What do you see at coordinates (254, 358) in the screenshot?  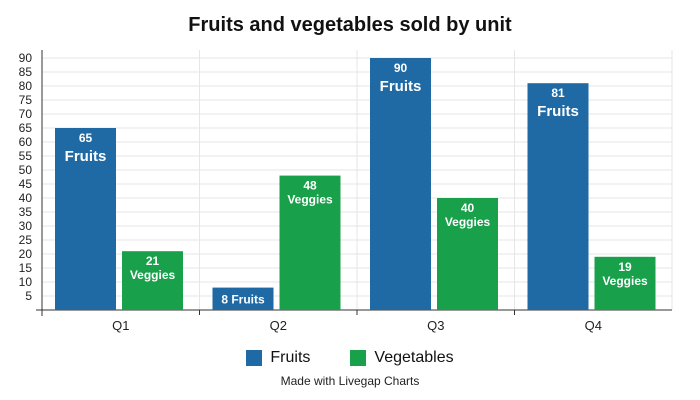 I see `legend-swatch-fruits` at bounding box center [254, 358].